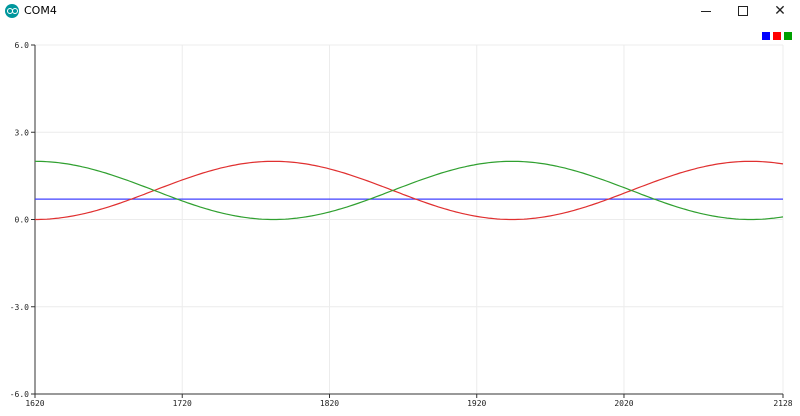 The image size is (800, 416). Describe the element at coordinates (34, 403) in the screenshot. I see `x-tick-label: 1620` at that location.